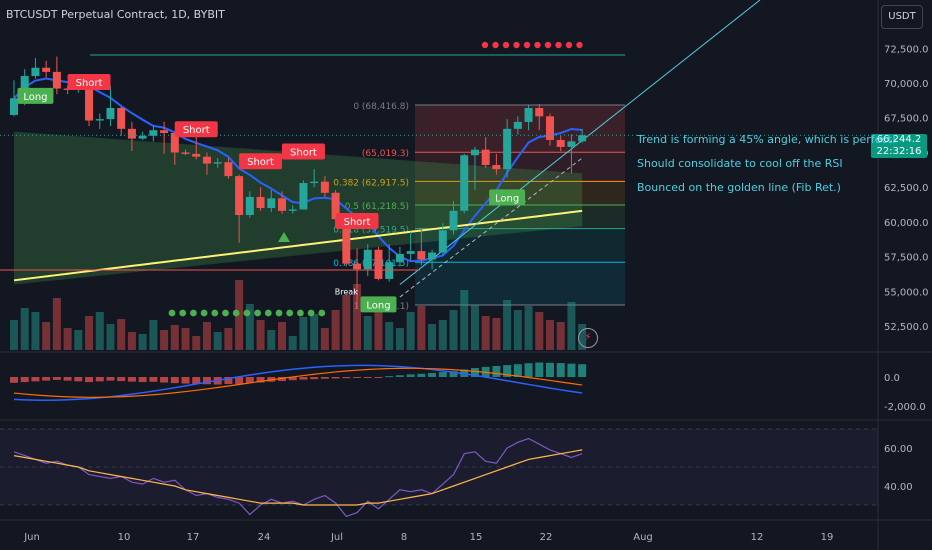 The width and height of the screenshot is (932, 550). What do you see at coordinates (906, 119) in the screenshot?
I see `price-axis-label: 67,500.0` at bounding box center [906, 119].